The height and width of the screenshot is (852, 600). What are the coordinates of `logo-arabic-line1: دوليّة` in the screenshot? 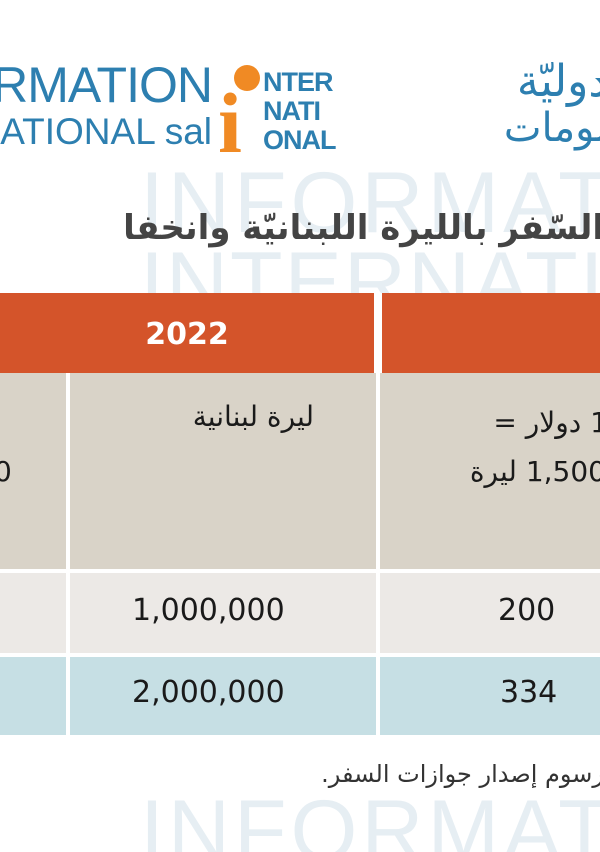 It's located at (558, 83).